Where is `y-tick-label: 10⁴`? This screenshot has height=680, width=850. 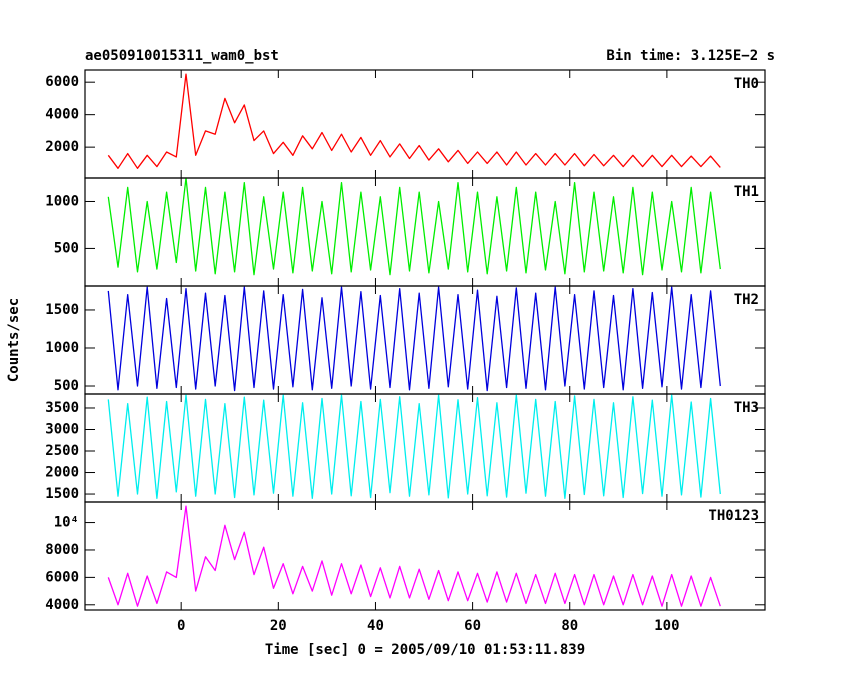
y-tick-label: 10⁴ is located at coordinates (66, 523).